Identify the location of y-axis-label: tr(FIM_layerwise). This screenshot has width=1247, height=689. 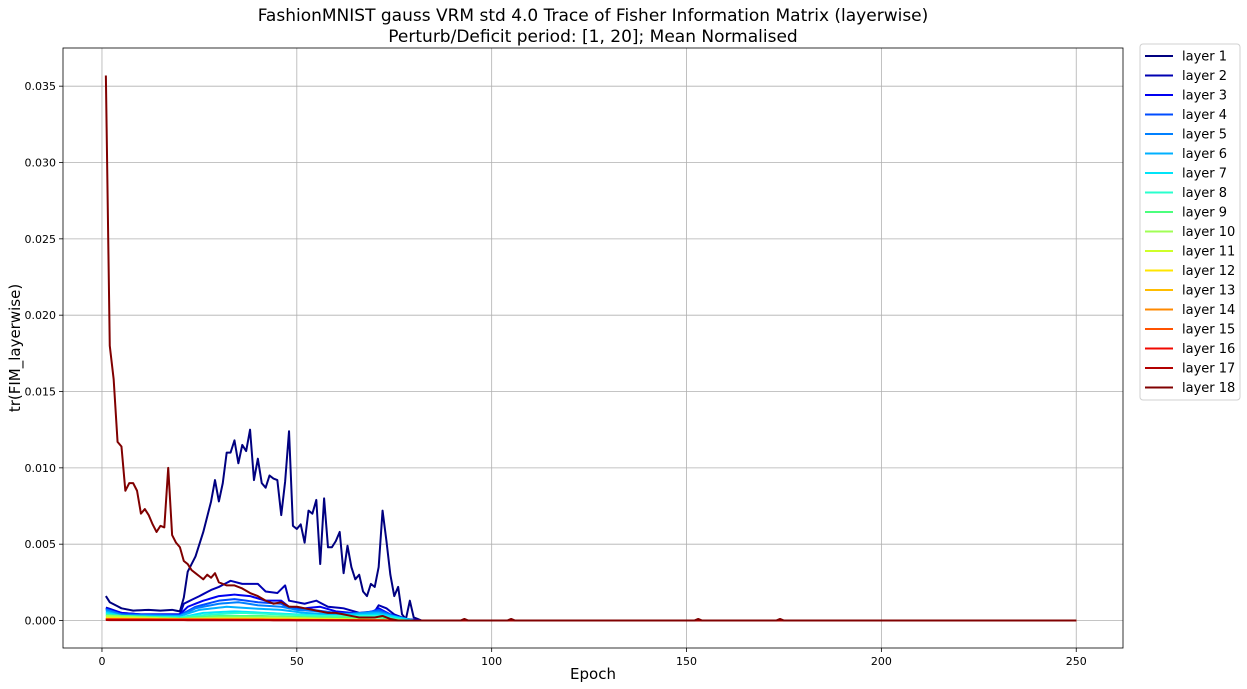
(15, 348).